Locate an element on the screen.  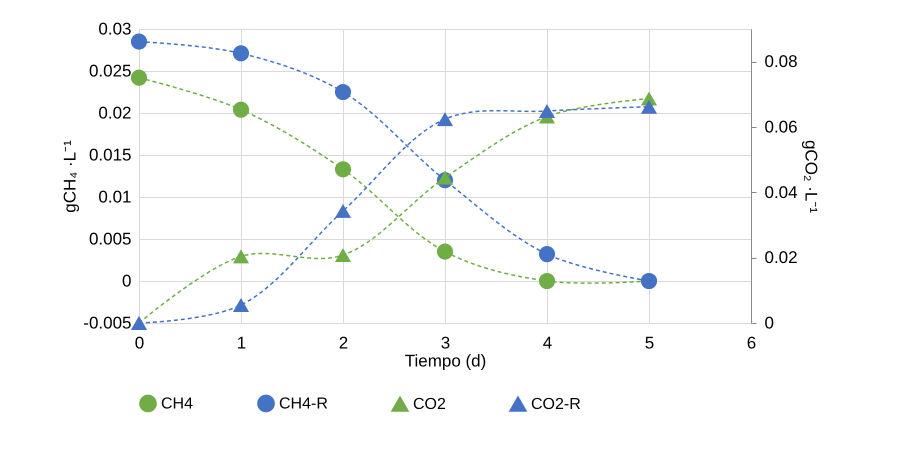
x-tick-label: 0 is located at coordinates (139, 343).